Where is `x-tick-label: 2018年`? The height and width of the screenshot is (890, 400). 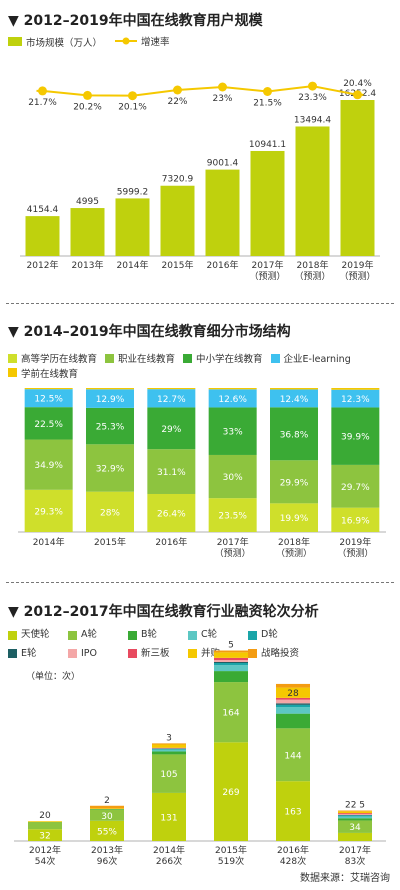
x-tick-label: 2018年 is located at coordinates (294, 542).